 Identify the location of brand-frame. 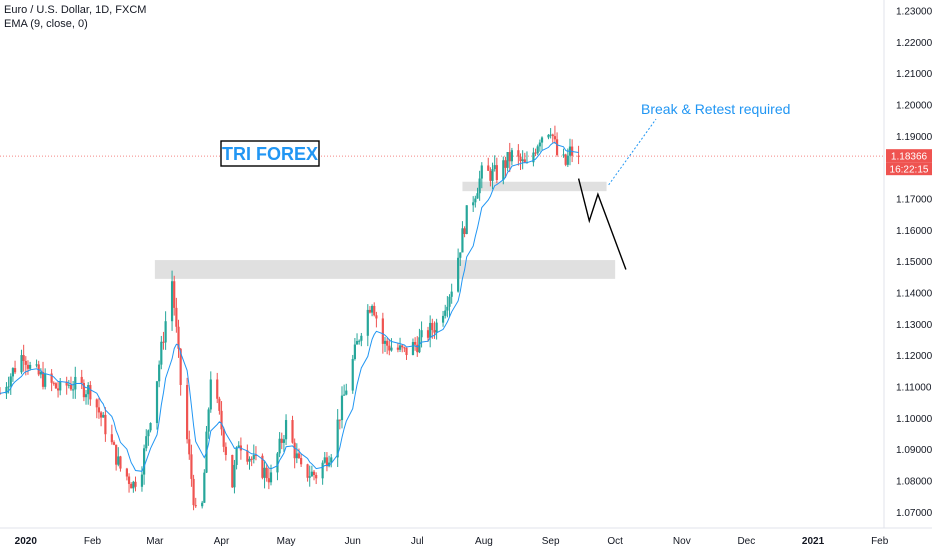
(270, 153).